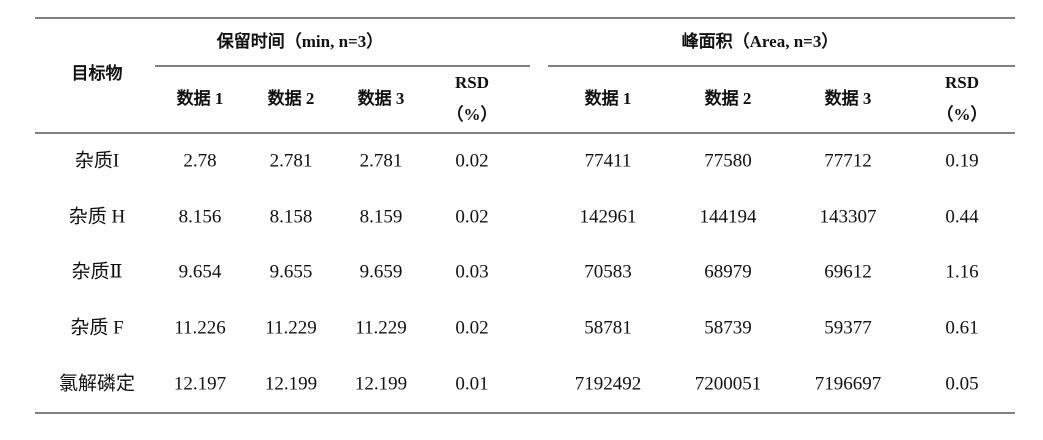 The width and height of the screenshot is (1043, 440). What do you see at coordinates (96, 327) in the screenshot?
I see `row-name: 杂质 F` at bounding box center [96, 327].